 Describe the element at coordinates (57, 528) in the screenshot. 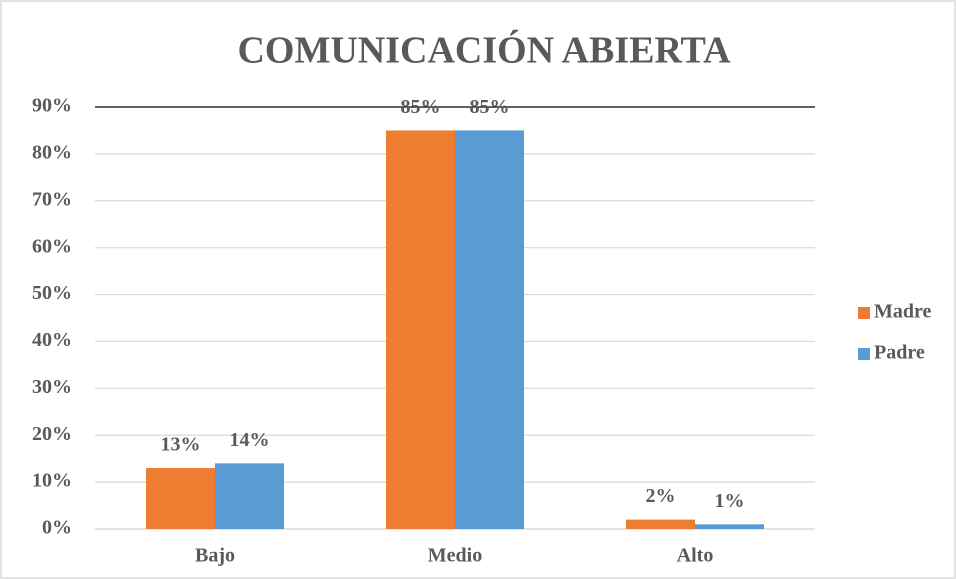

I see `y-tick-label: 0%` at that location.